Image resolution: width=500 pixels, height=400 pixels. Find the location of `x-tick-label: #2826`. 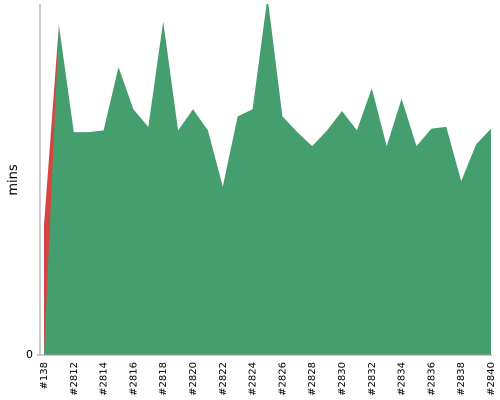

x-tick-label: #2826 is located at coordinates (282, 379).